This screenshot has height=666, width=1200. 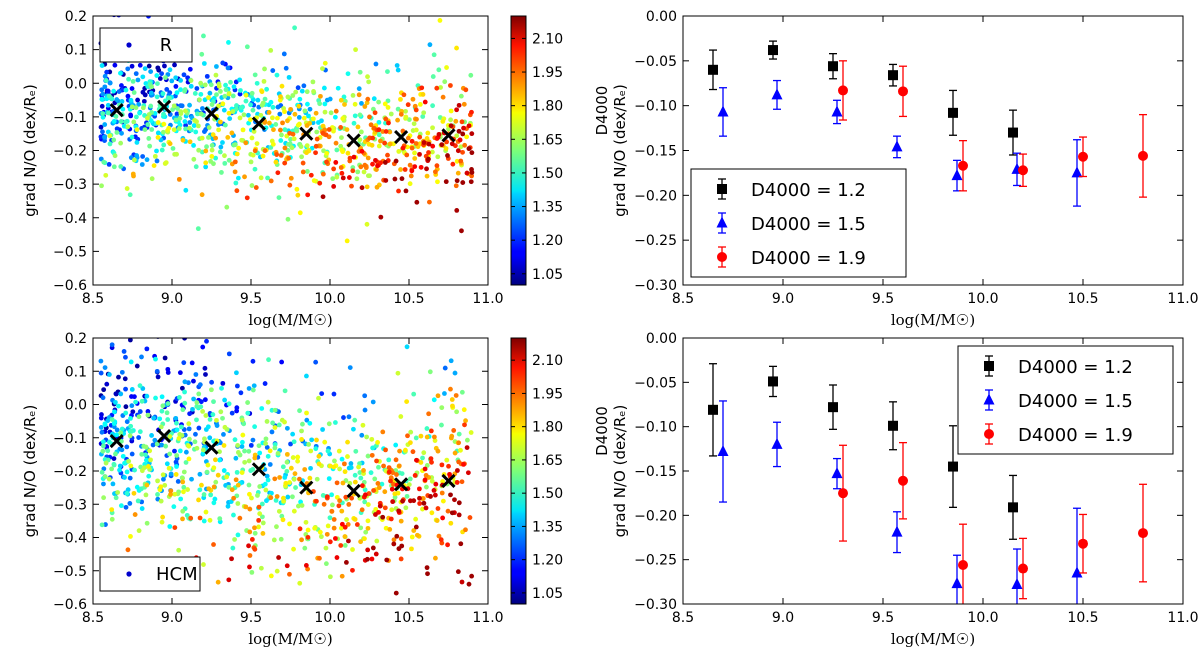 What do you see at coordinates (547, 107) in the screenshot?
I see `colorbar-tick-label: 1.80` at bounding box center [547, 107].